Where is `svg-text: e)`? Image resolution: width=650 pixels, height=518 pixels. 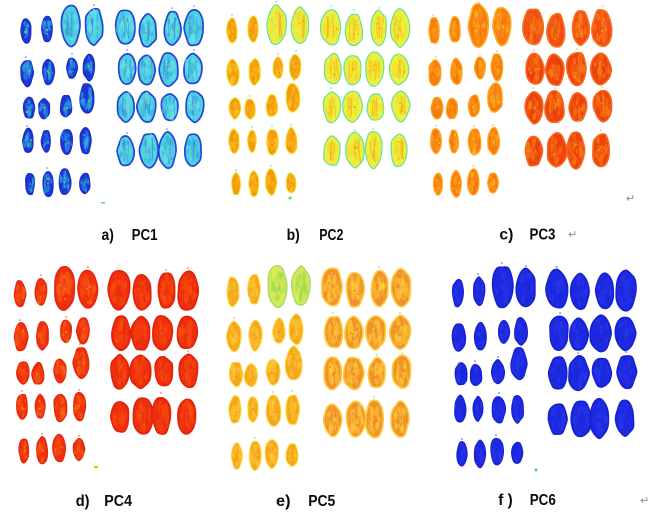
svg-text: e) is located at coordinates (283, 501).